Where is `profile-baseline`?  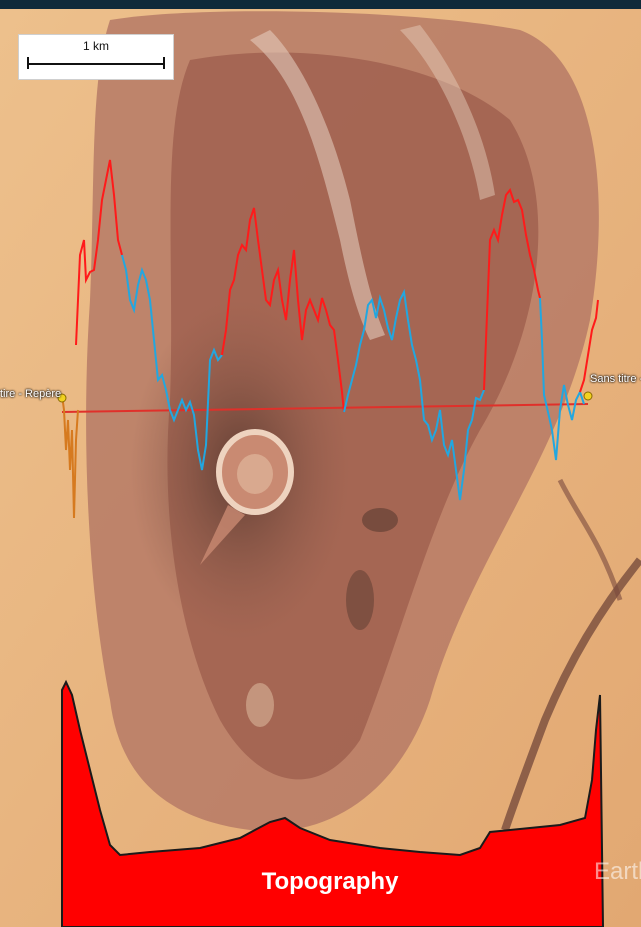
profile-baseline is located at coordinates (325, 408).